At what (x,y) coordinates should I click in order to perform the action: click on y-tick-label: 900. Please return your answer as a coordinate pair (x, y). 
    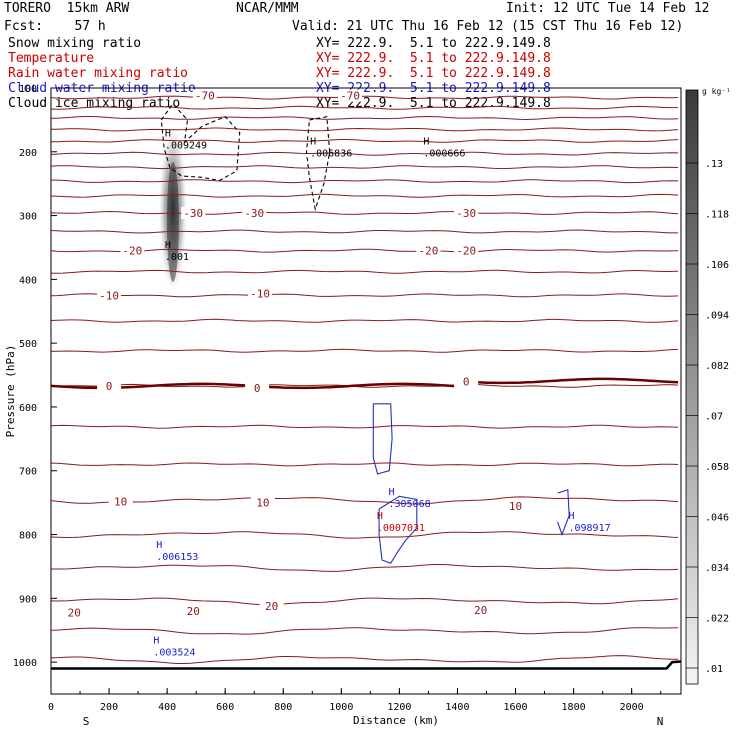
    Looking at the image, I should click on (28, 599).